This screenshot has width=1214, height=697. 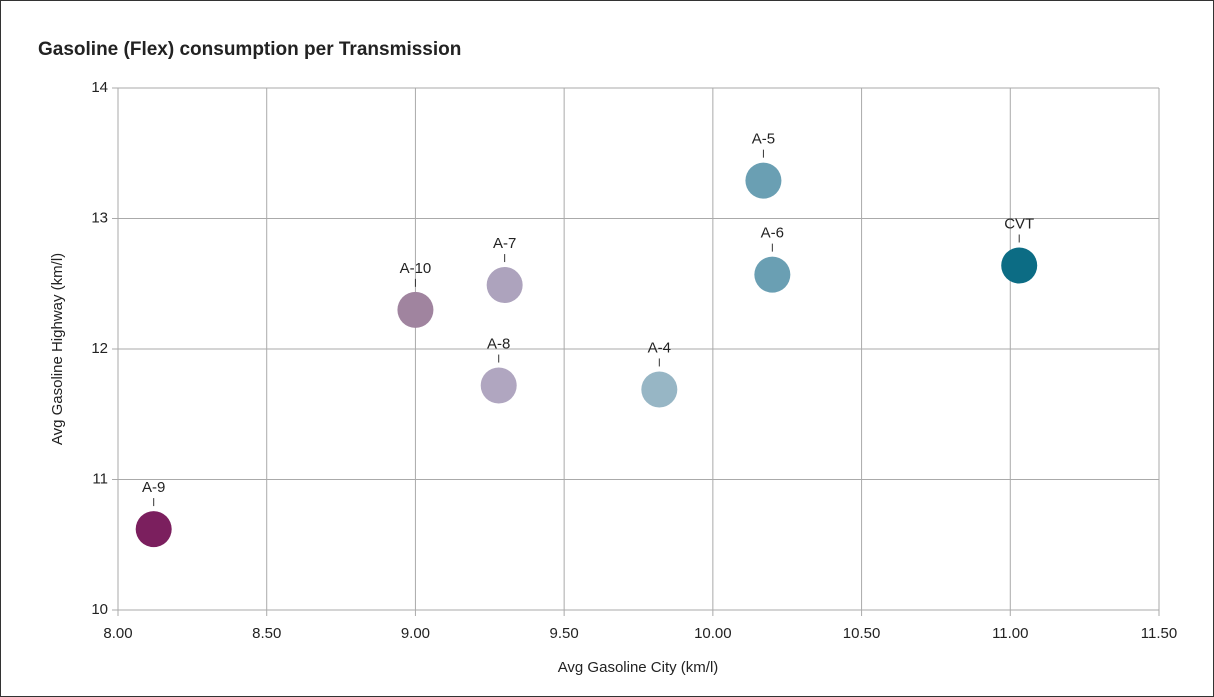 I want to click on y-tick-label: 14, so click(x=99, y=87).